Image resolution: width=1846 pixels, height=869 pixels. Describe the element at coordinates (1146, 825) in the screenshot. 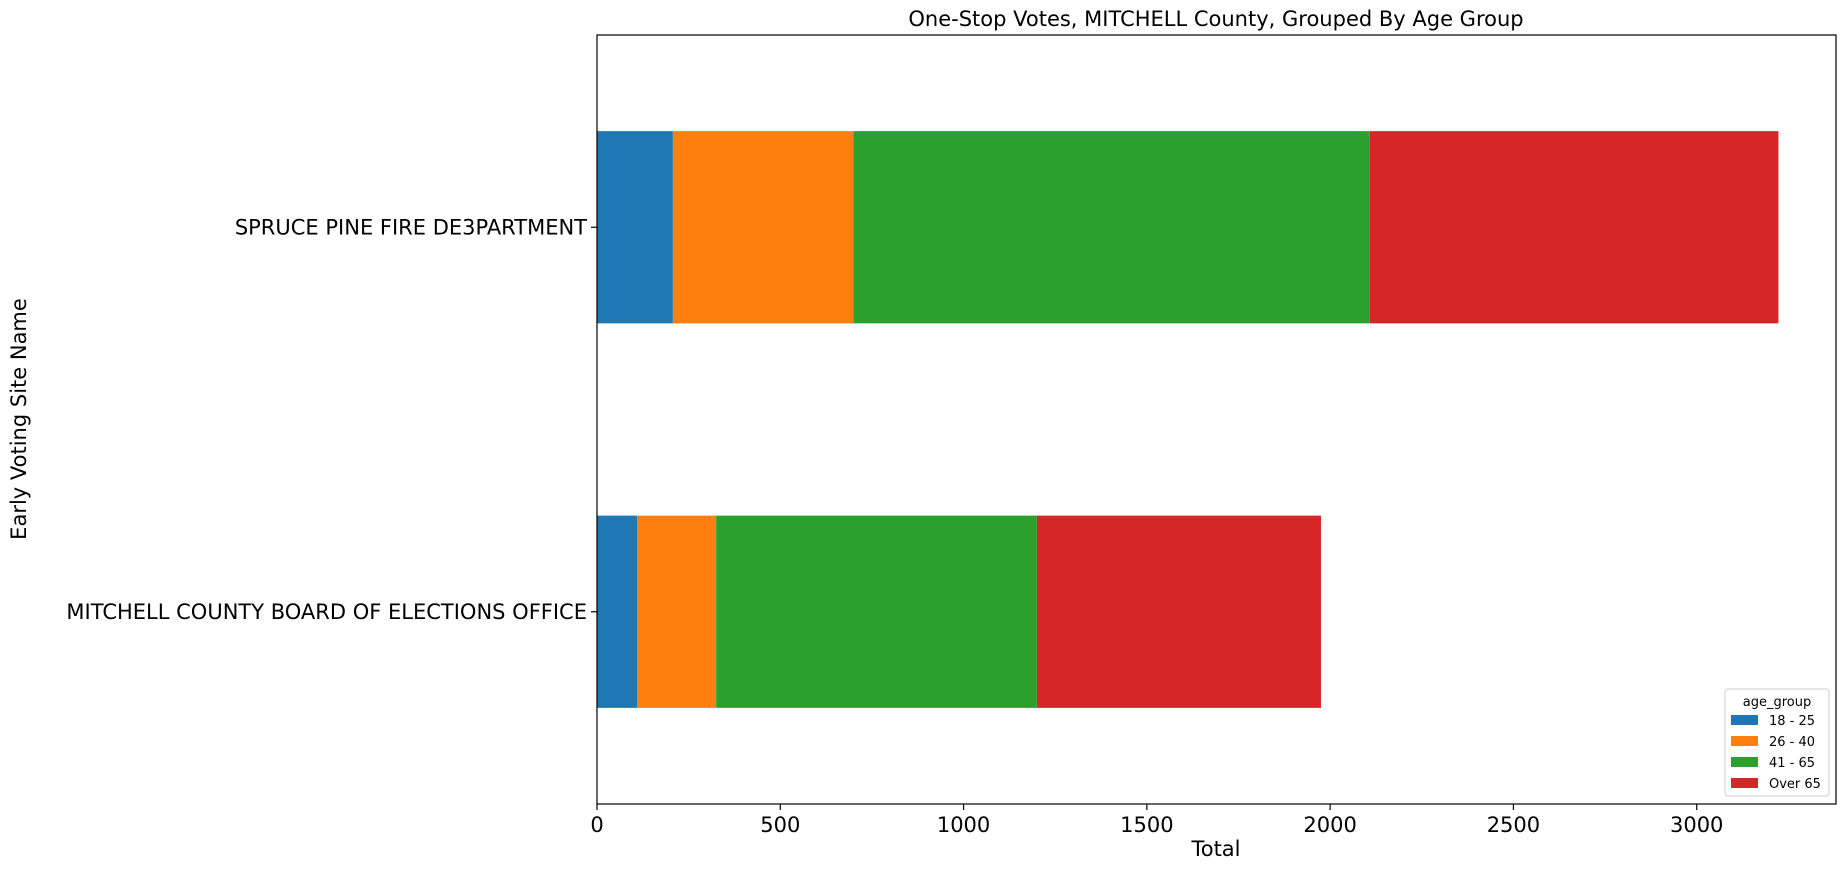

I see `x-tick-label: 1500` at that location.